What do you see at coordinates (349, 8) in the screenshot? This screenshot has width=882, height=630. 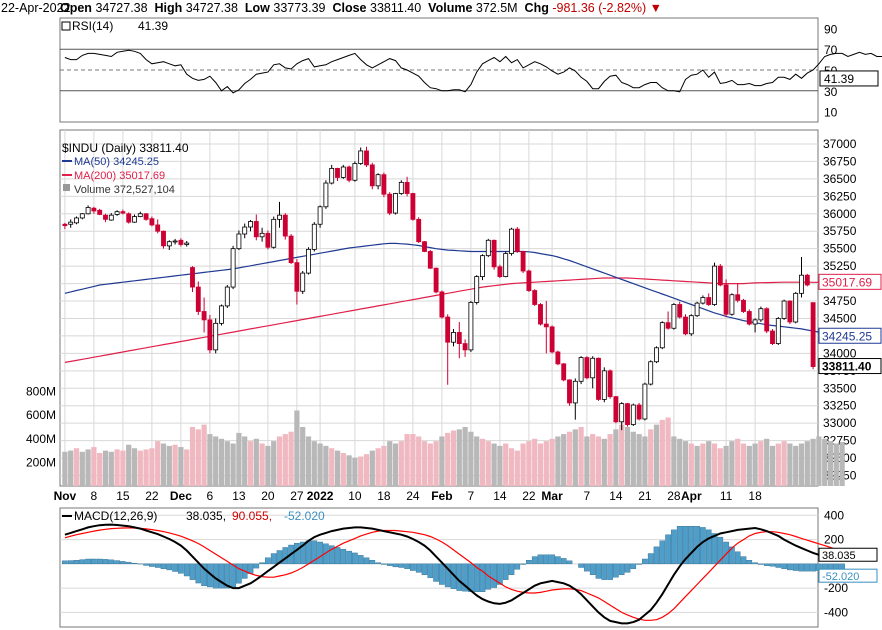 I see `close-label: Close` at bounding box center [349, 8].